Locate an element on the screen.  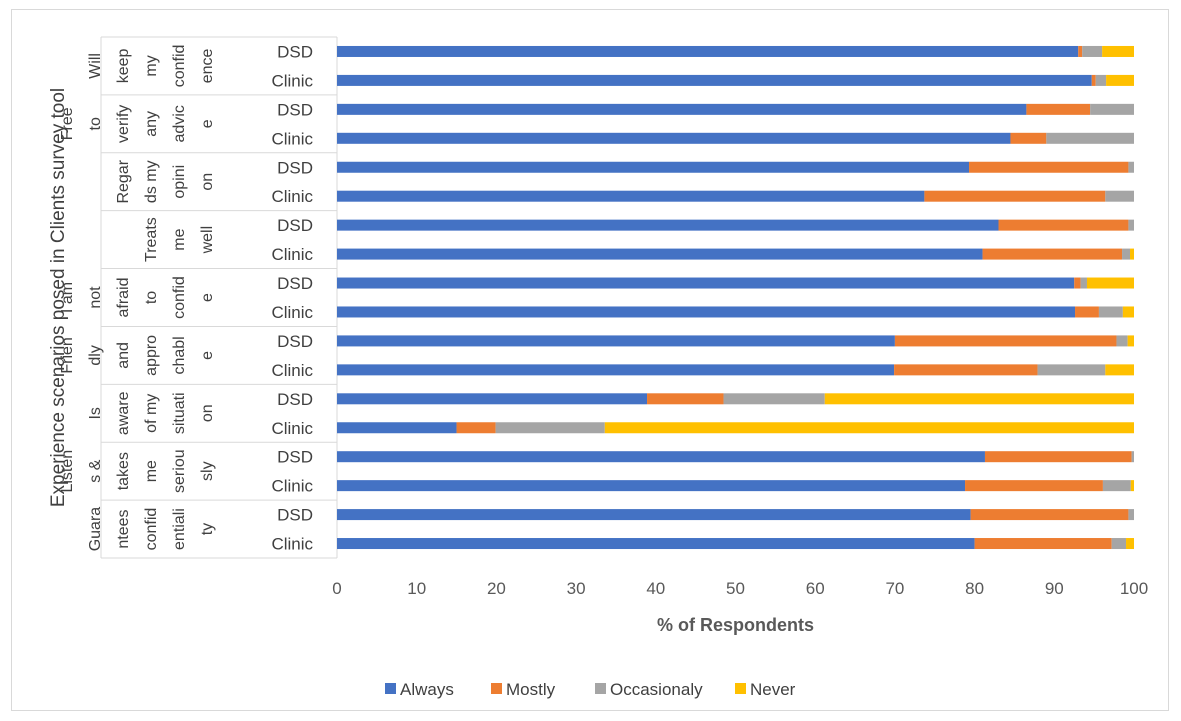
group-label-line: entiali is located at coordinates (179, 529).